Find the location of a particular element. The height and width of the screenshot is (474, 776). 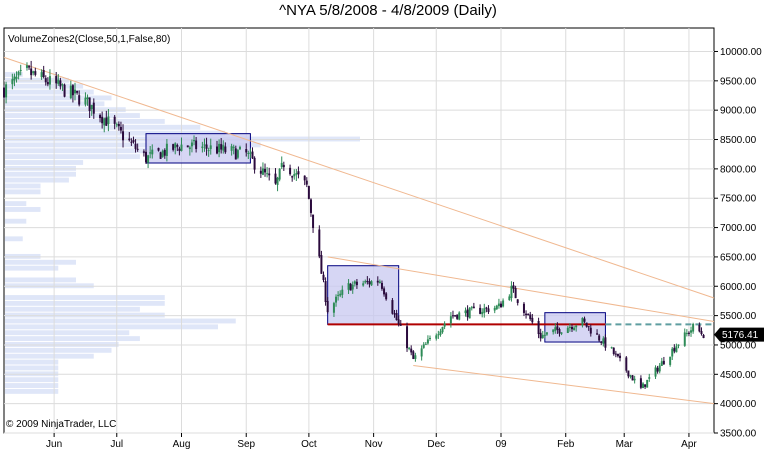

x-tick-label: Oct is located at coordinates (309, 444).